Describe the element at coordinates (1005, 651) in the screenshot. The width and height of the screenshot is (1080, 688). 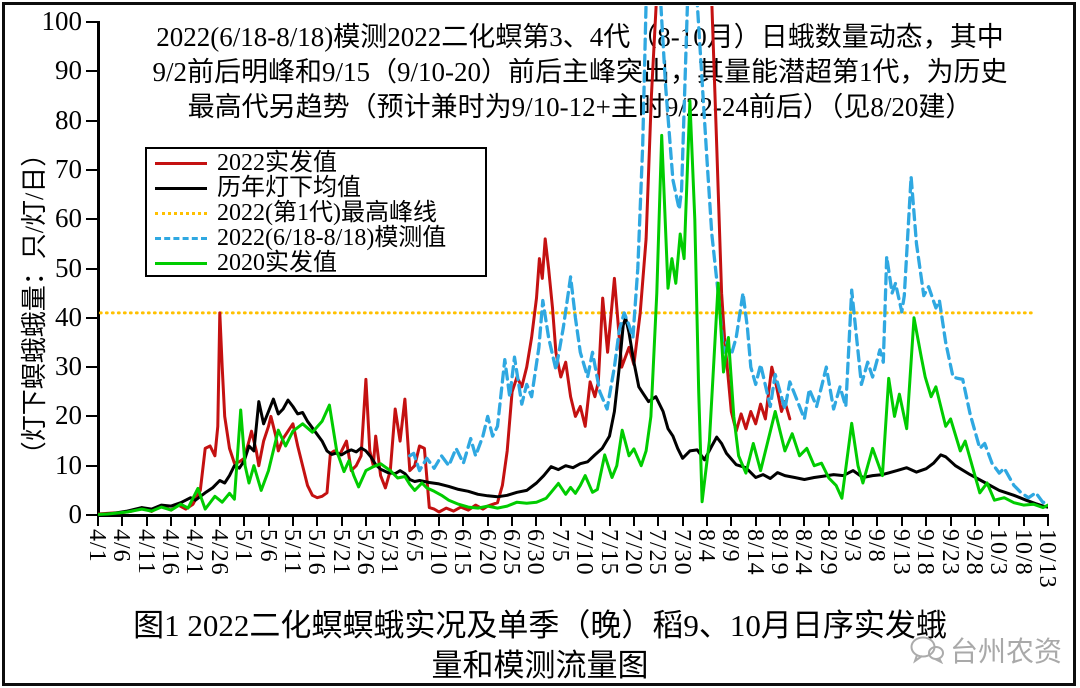
I see `watermark-text: 台州农资` at that location.